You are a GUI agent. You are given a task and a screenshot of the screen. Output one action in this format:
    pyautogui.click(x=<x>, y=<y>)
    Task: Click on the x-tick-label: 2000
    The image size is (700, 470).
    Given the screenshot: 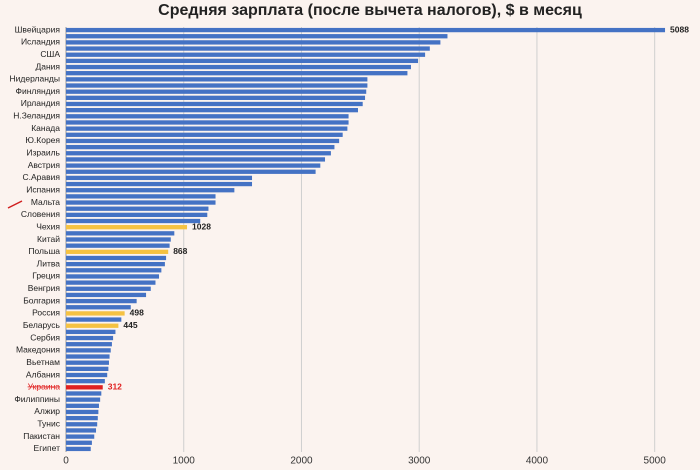 What is the action you would take?
    pyautogui.click(x=301, y=461)
    